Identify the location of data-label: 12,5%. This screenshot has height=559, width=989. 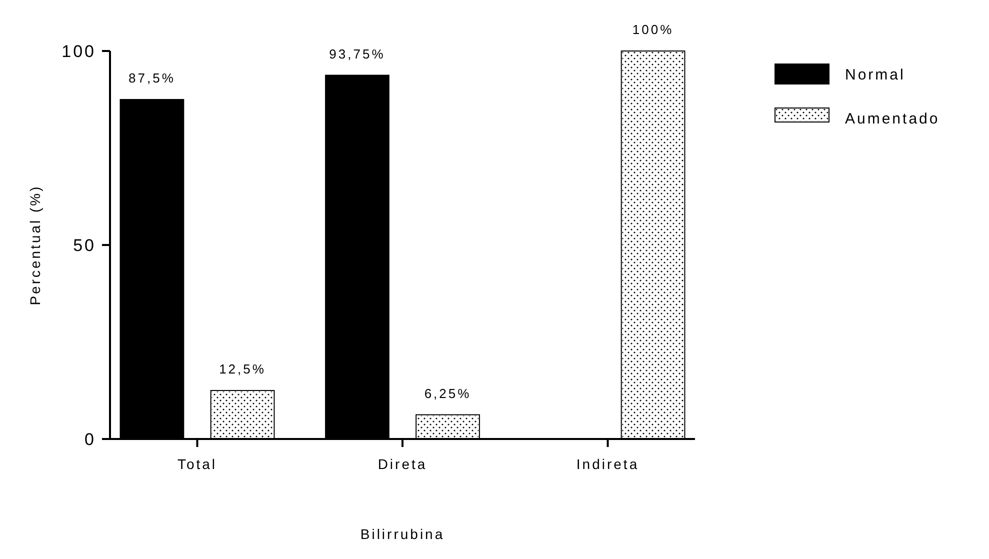
(242, 369).